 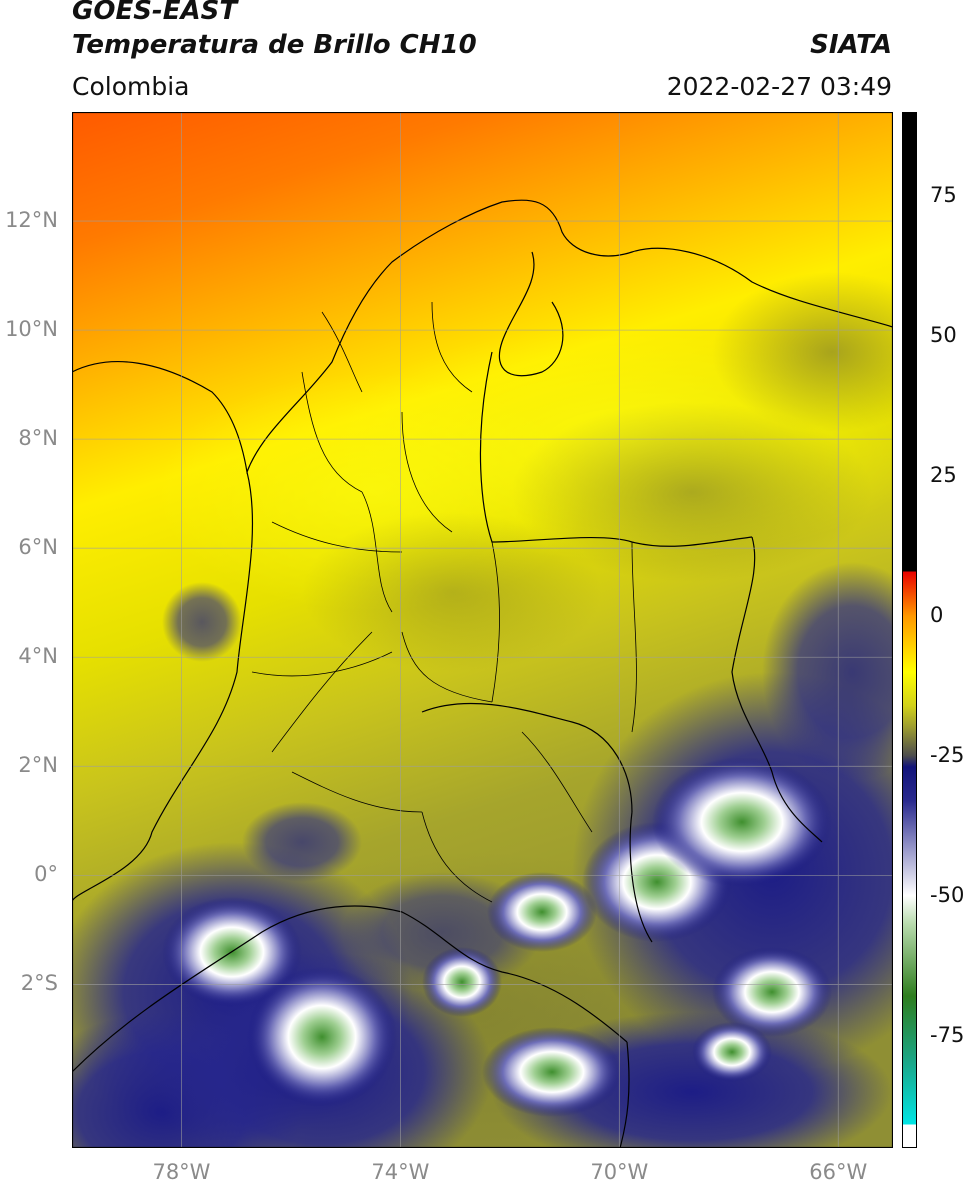 I want to click on latitude-label: 4°N, so click(x=38, y=656).